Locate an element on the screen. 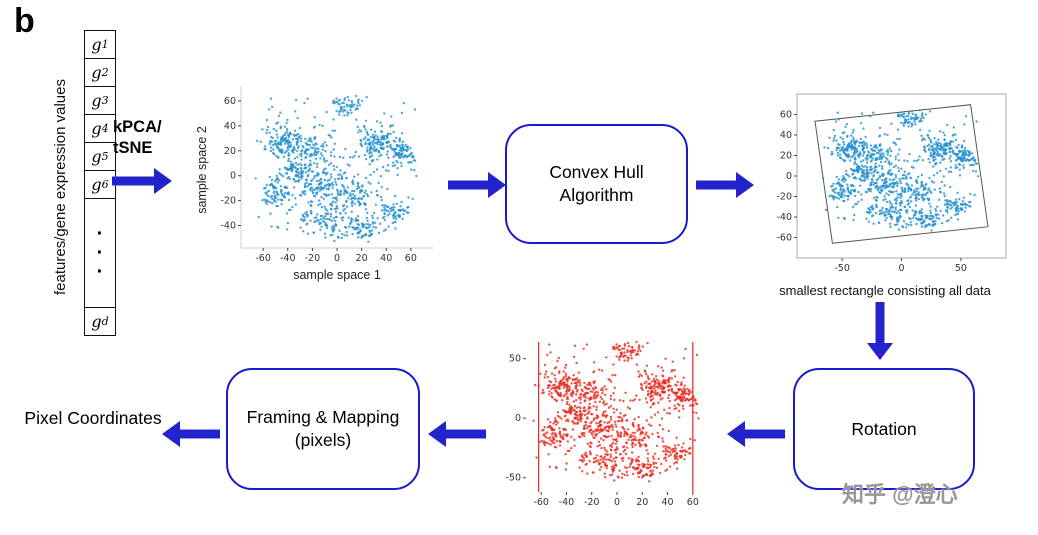  framing-mapping-label: Framing & Mapping (pixels) is located at coordinates (323, 428).